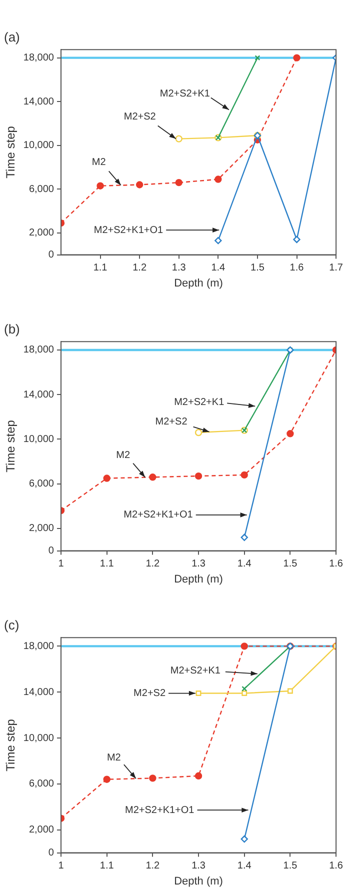 The height and width of the screenshot is (890, 346). What do you see at coordinates (336, 268) in the screenshot?
I see `x-tick-label: 1.7` at bounding box center [336, 268].